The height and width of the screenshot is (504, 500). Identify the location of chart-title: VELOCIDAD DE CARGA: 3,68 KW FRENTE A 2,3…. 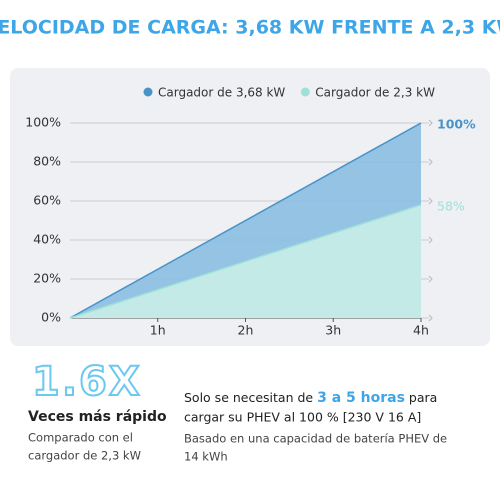
(250, 28).